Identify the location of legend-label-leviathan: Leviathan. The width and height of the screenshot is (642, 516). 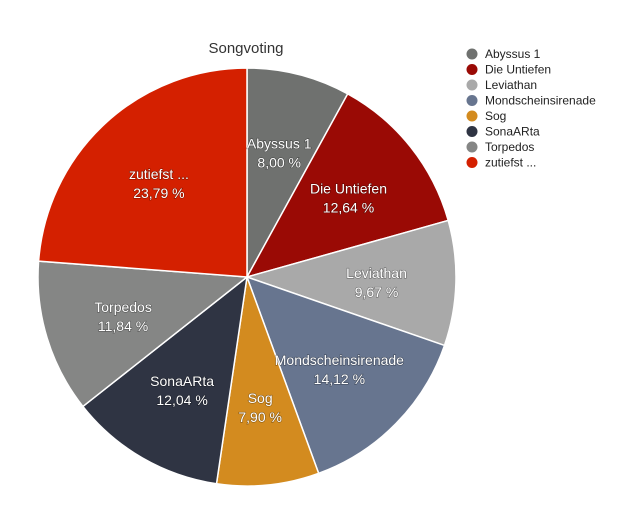
(511, 85).